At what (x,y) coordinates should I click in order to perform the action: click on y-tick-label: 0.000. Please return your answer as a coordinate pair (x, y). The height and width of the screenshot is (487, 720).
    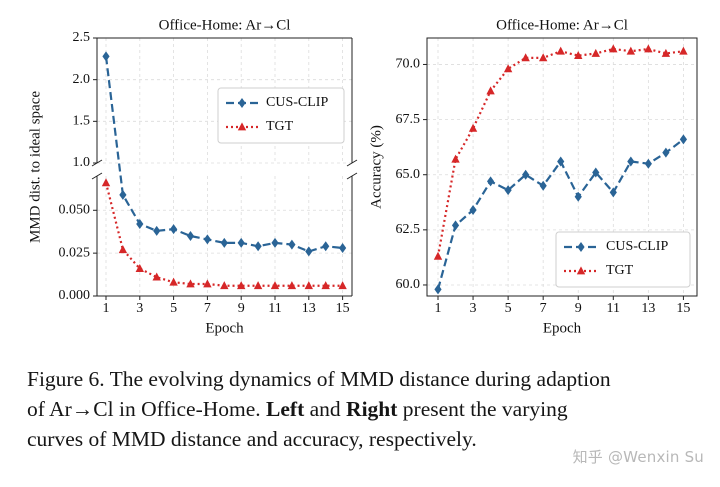
    Looking at the image, I should click on (75, 295).